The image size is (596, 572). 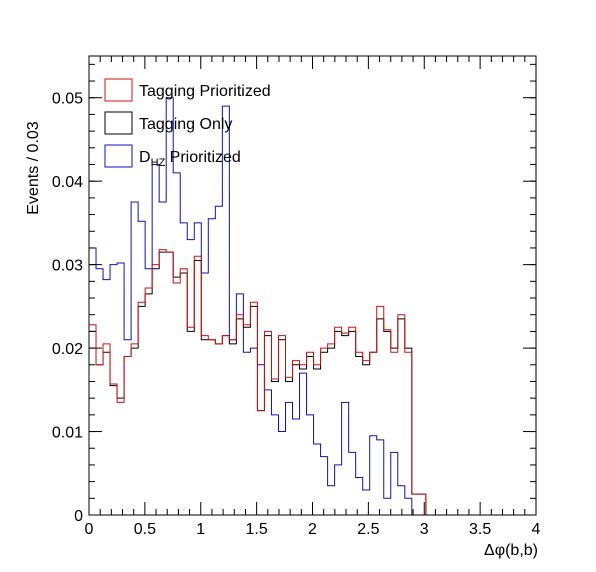 I want to click on y-axis-label: Events / 0.03, so click(x=33, y=167).